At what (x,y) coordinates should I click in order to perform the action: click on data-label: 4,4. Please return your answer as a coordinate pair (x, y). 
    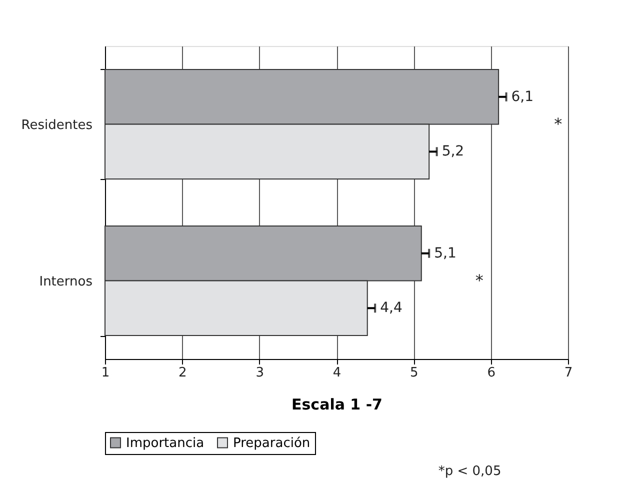
    Looking at the image, I should click on (391, 308).